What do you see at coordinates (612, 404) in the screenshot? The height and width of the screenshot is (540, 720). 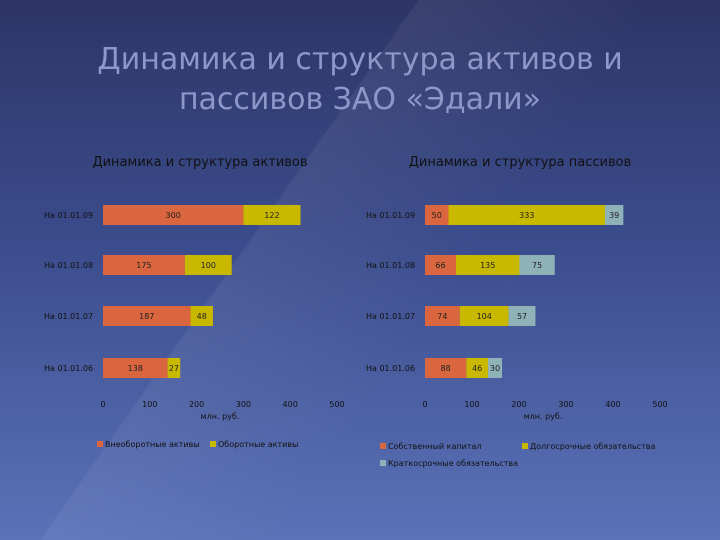 I see `liabilities-tick-label: 400` at bounding box center [612, 404].